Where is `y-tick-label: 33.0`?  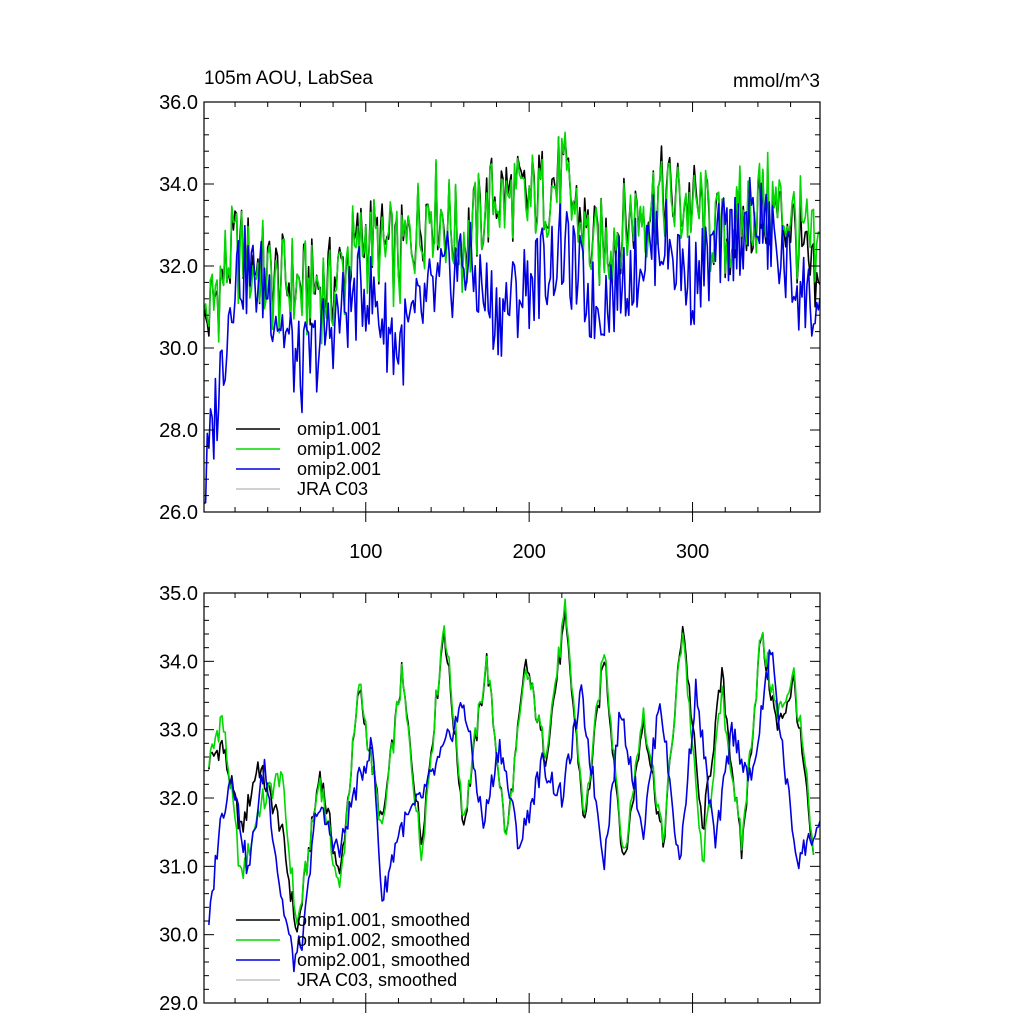 y-tick-label: 33.0 is located at coordinates (178, 731).